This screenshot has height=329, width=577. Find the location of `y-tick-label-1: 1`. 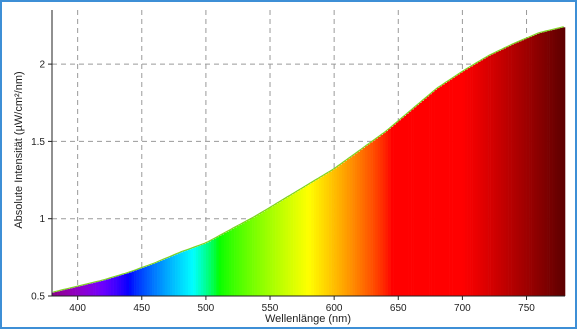

y-tick-label-1: 1 is located at coordinates (42, 219).